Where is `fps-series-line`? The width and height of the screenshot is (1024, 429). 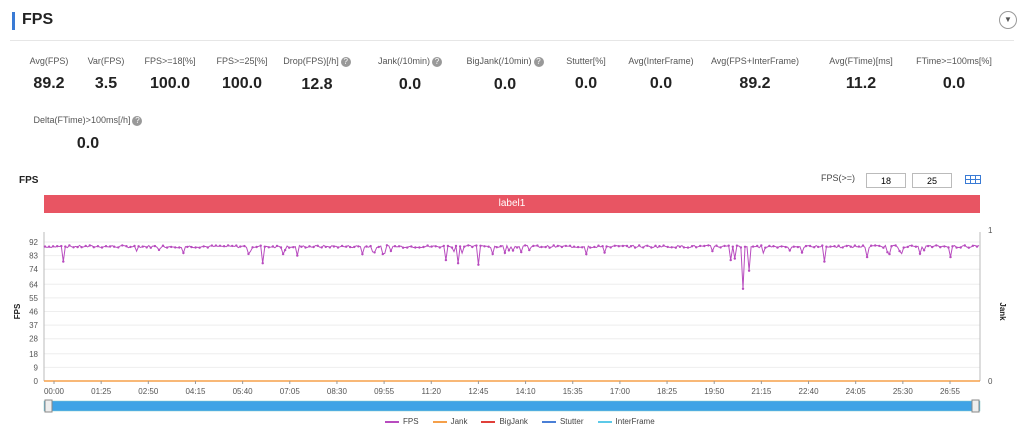 fps-series-line is located at coordinates (512, 266).